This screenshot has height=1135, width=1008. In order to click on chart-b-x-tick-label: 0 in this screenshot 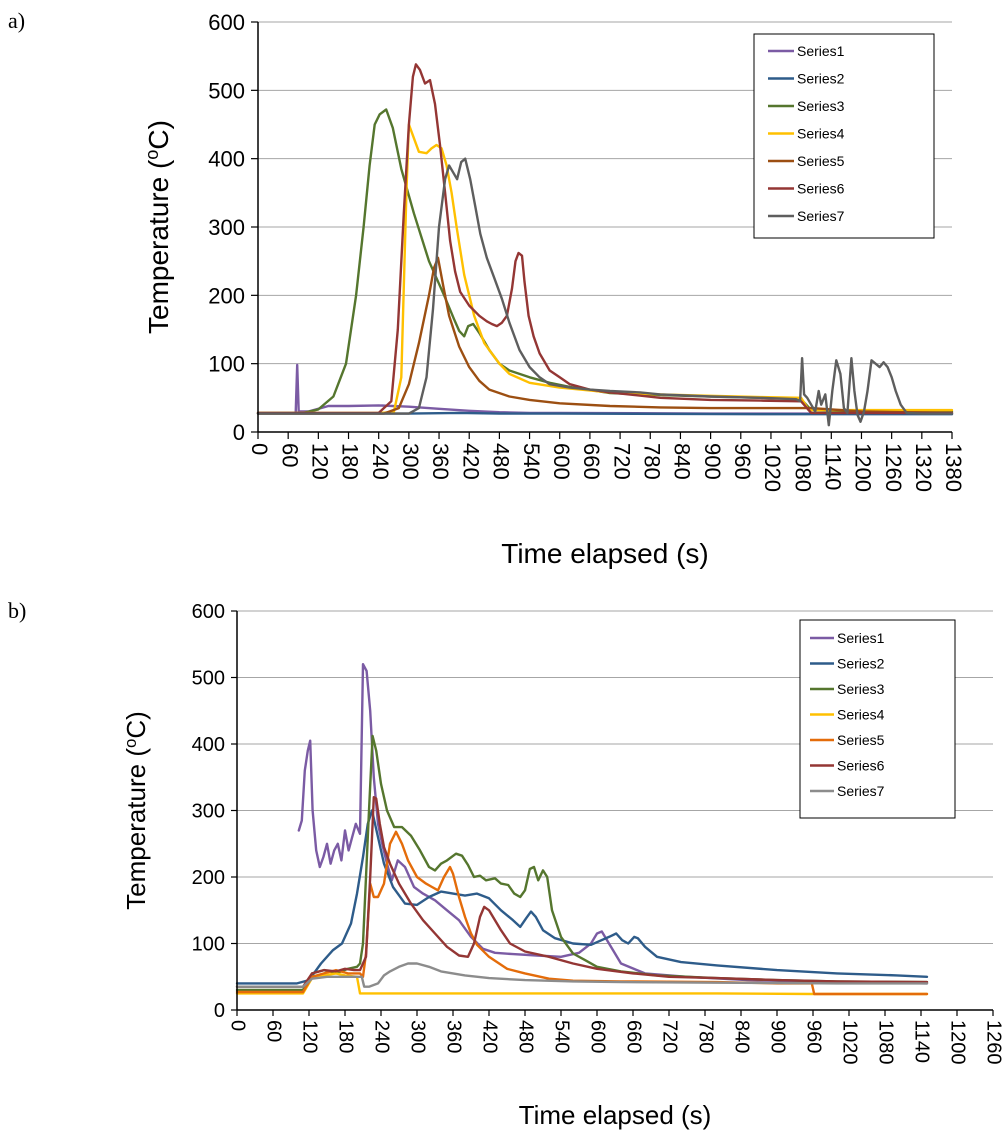, I will do `click(238, 1025)`.